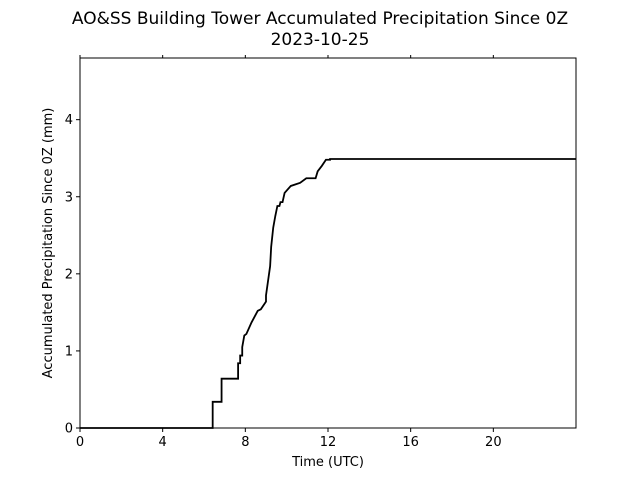 This screenshot has height=480, width=640. Describe the element at coordinates (69, 274) in the screenshot. I see `y-tick-label: 2` at that location.